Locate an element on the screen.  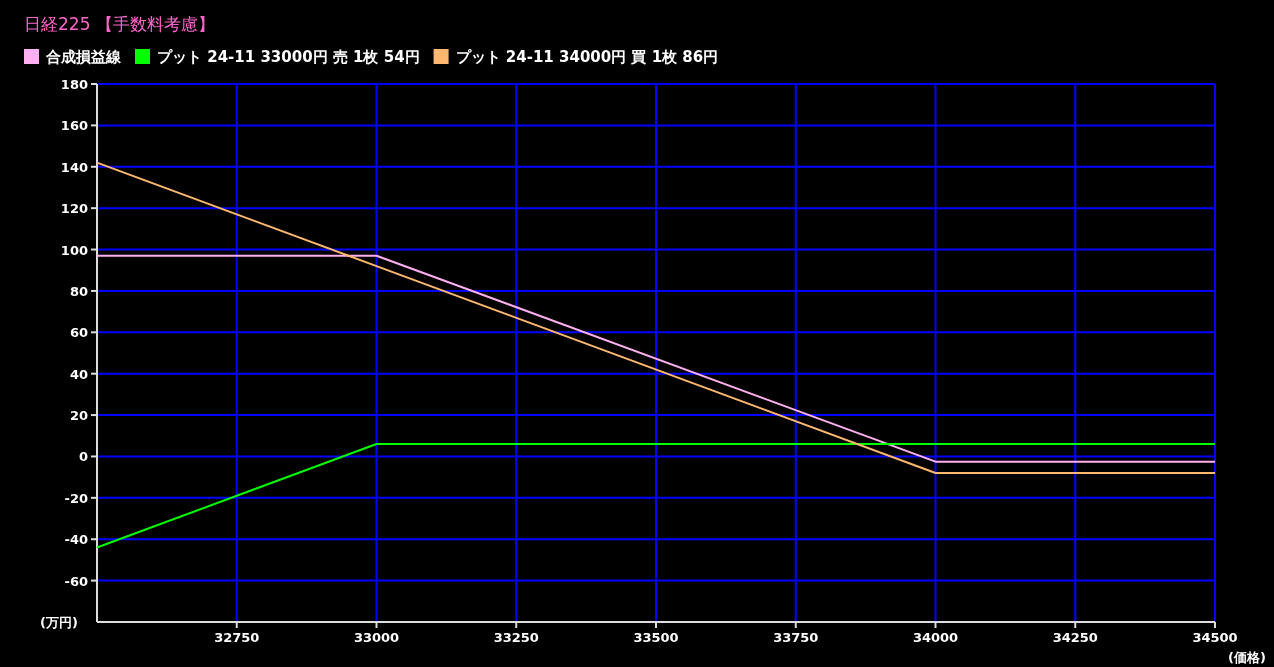
legend-label: プット 24-11 33000円 売 1枚 54円 is located at coordinates (288, 57).